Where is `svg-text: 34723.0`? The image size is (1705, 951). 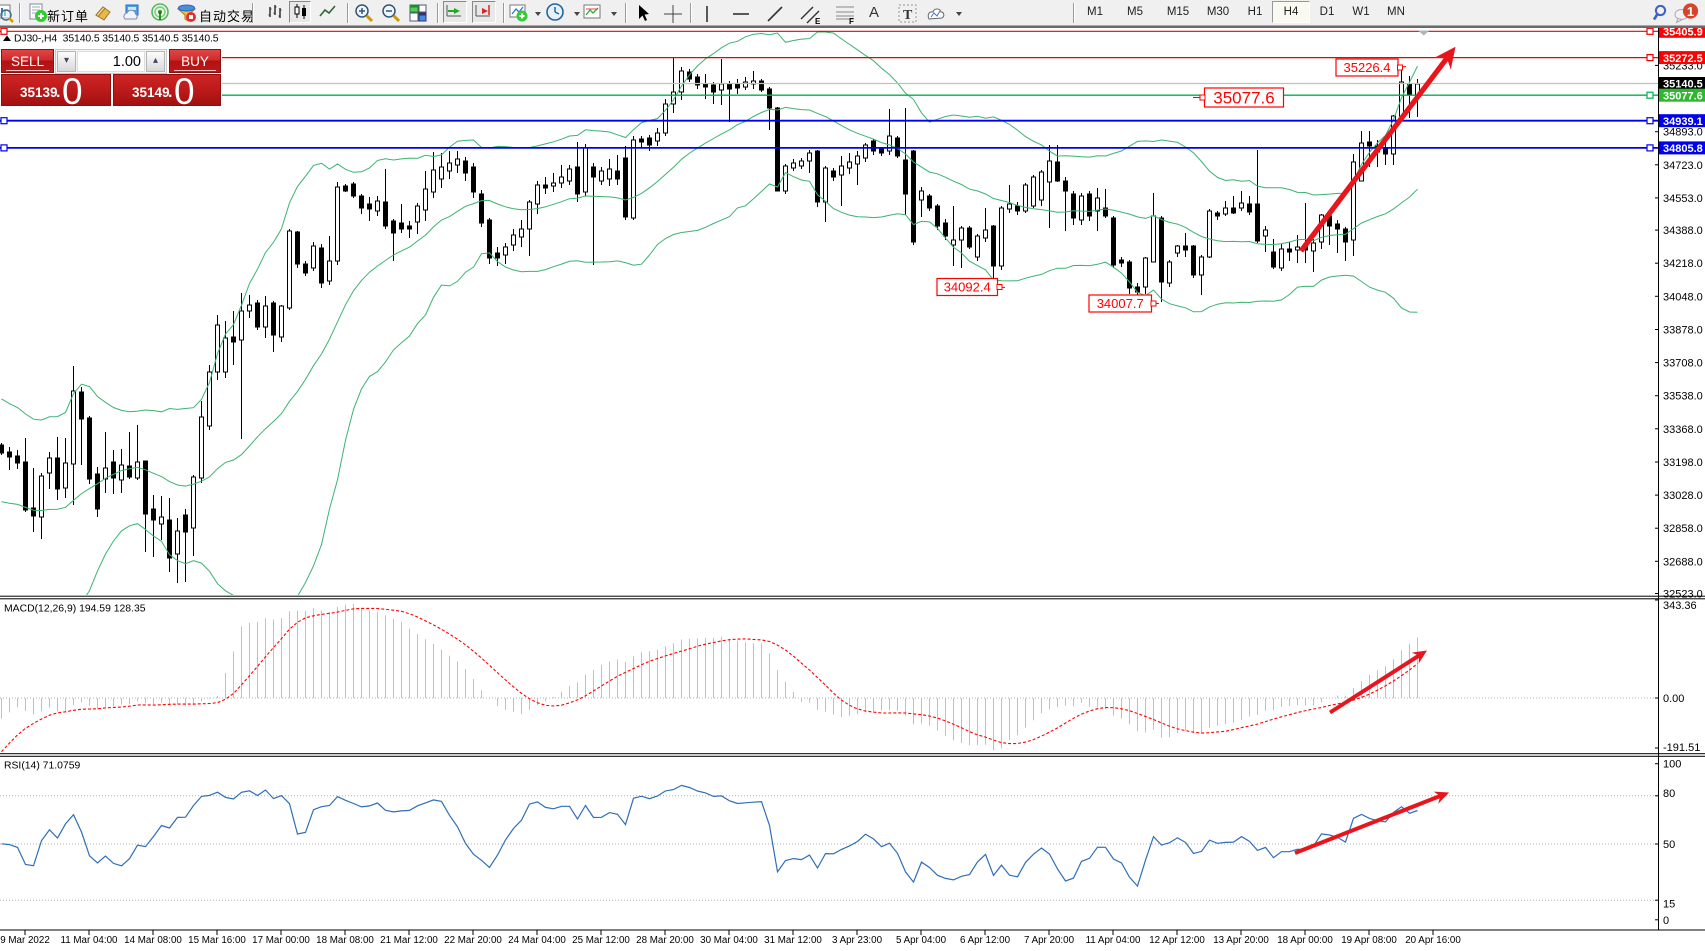 svg-text: 34723.0 is located at coordinates (1683, 166).